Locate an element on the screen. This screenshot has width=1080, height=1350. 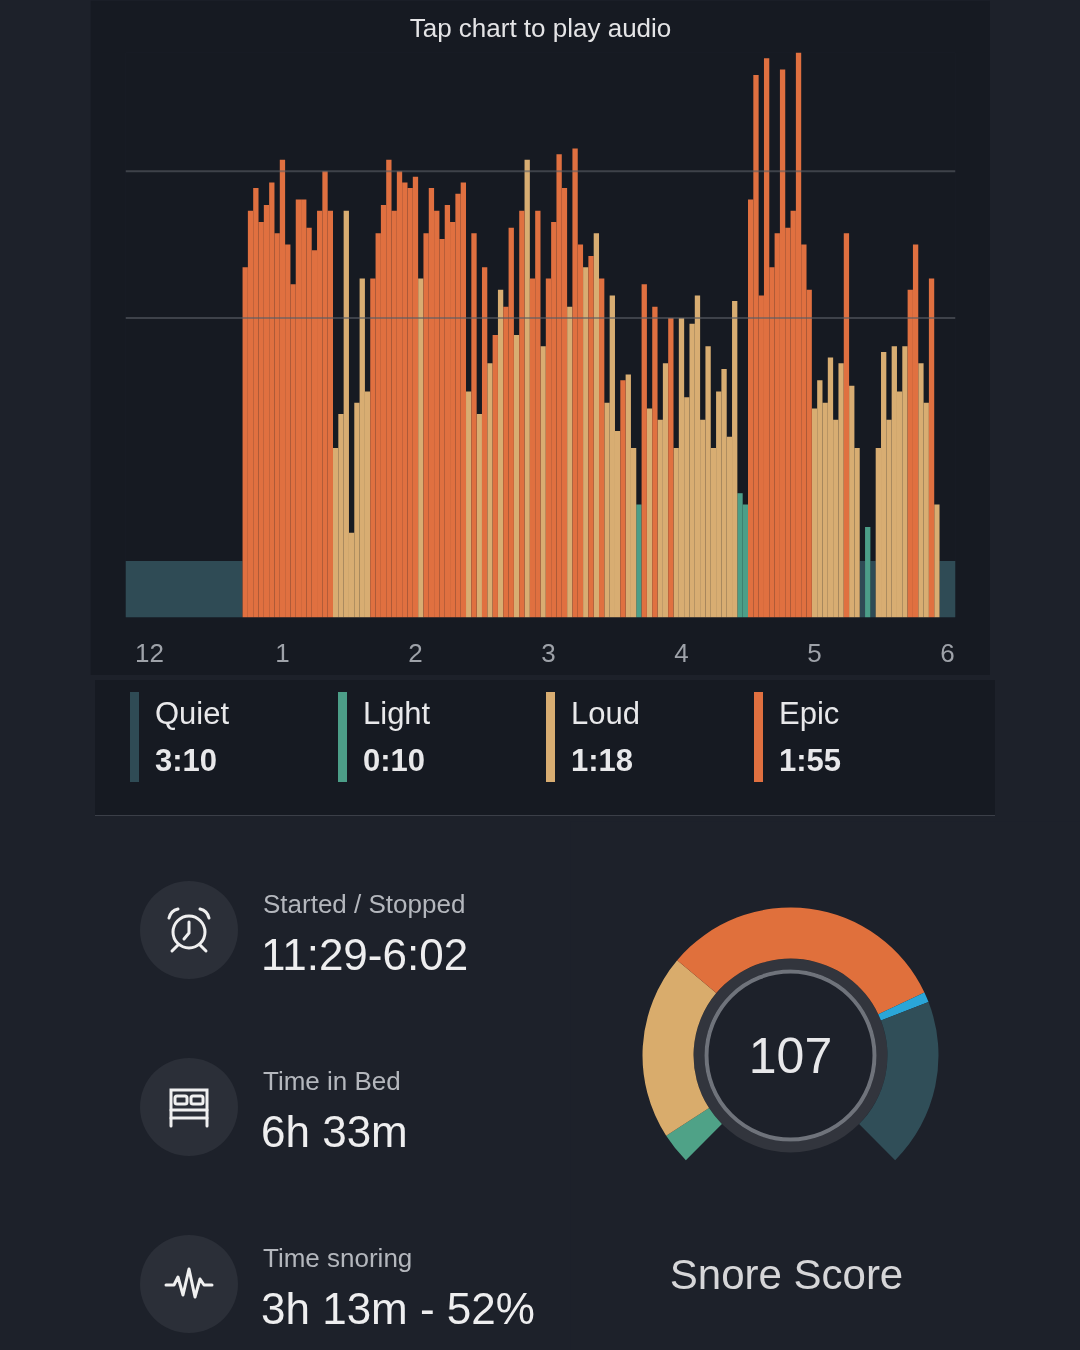
legend-item: Loud 1:18 is located at coordinates (646, 742).